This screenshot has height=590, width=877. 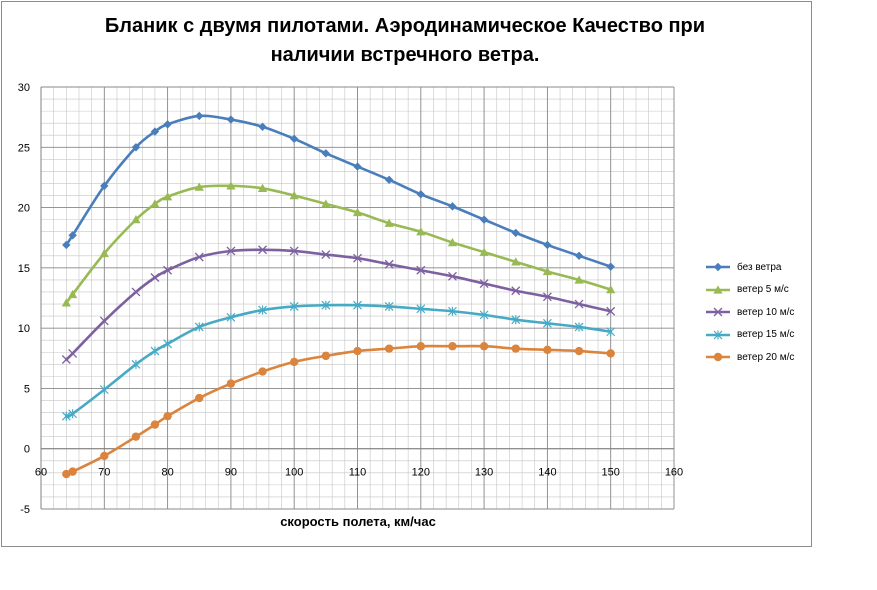 I want to click on y-tick-label: -5, so click(x=25, y=510).